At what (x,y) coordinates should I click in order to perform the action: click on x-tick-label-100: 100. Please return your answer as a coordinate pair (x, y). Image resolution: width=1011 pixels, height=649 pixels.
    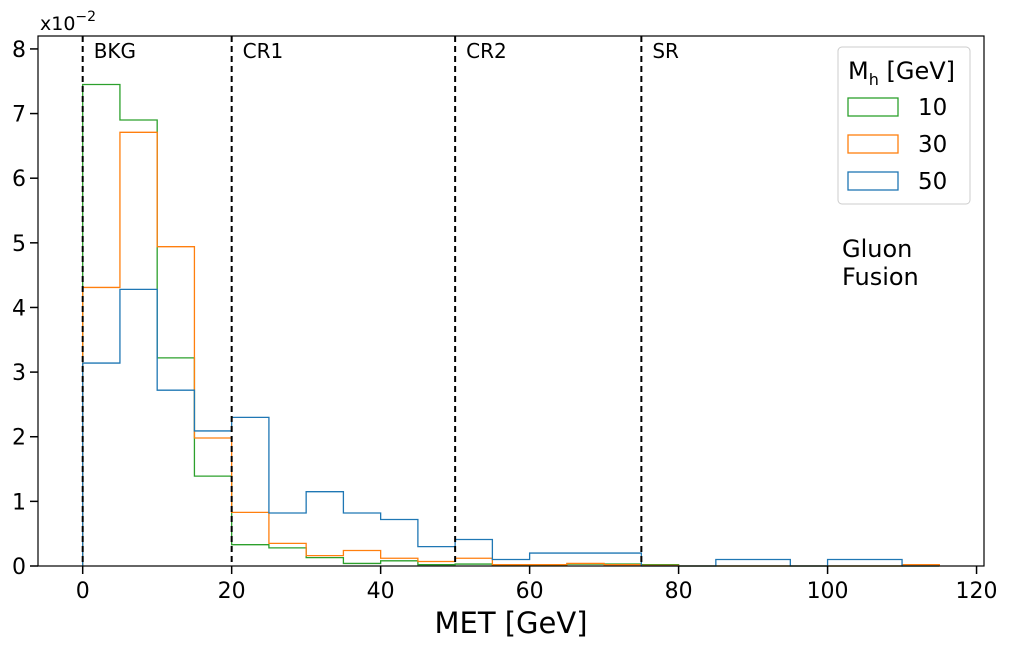
    Looking at the image, I should click on (828, 591).